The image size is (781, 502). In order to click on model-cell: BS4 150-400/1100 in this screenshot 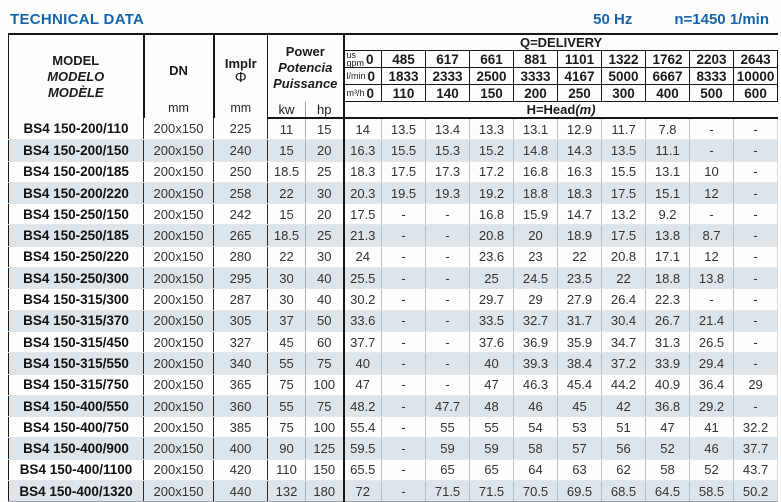, I will do `click(76, 470)`.